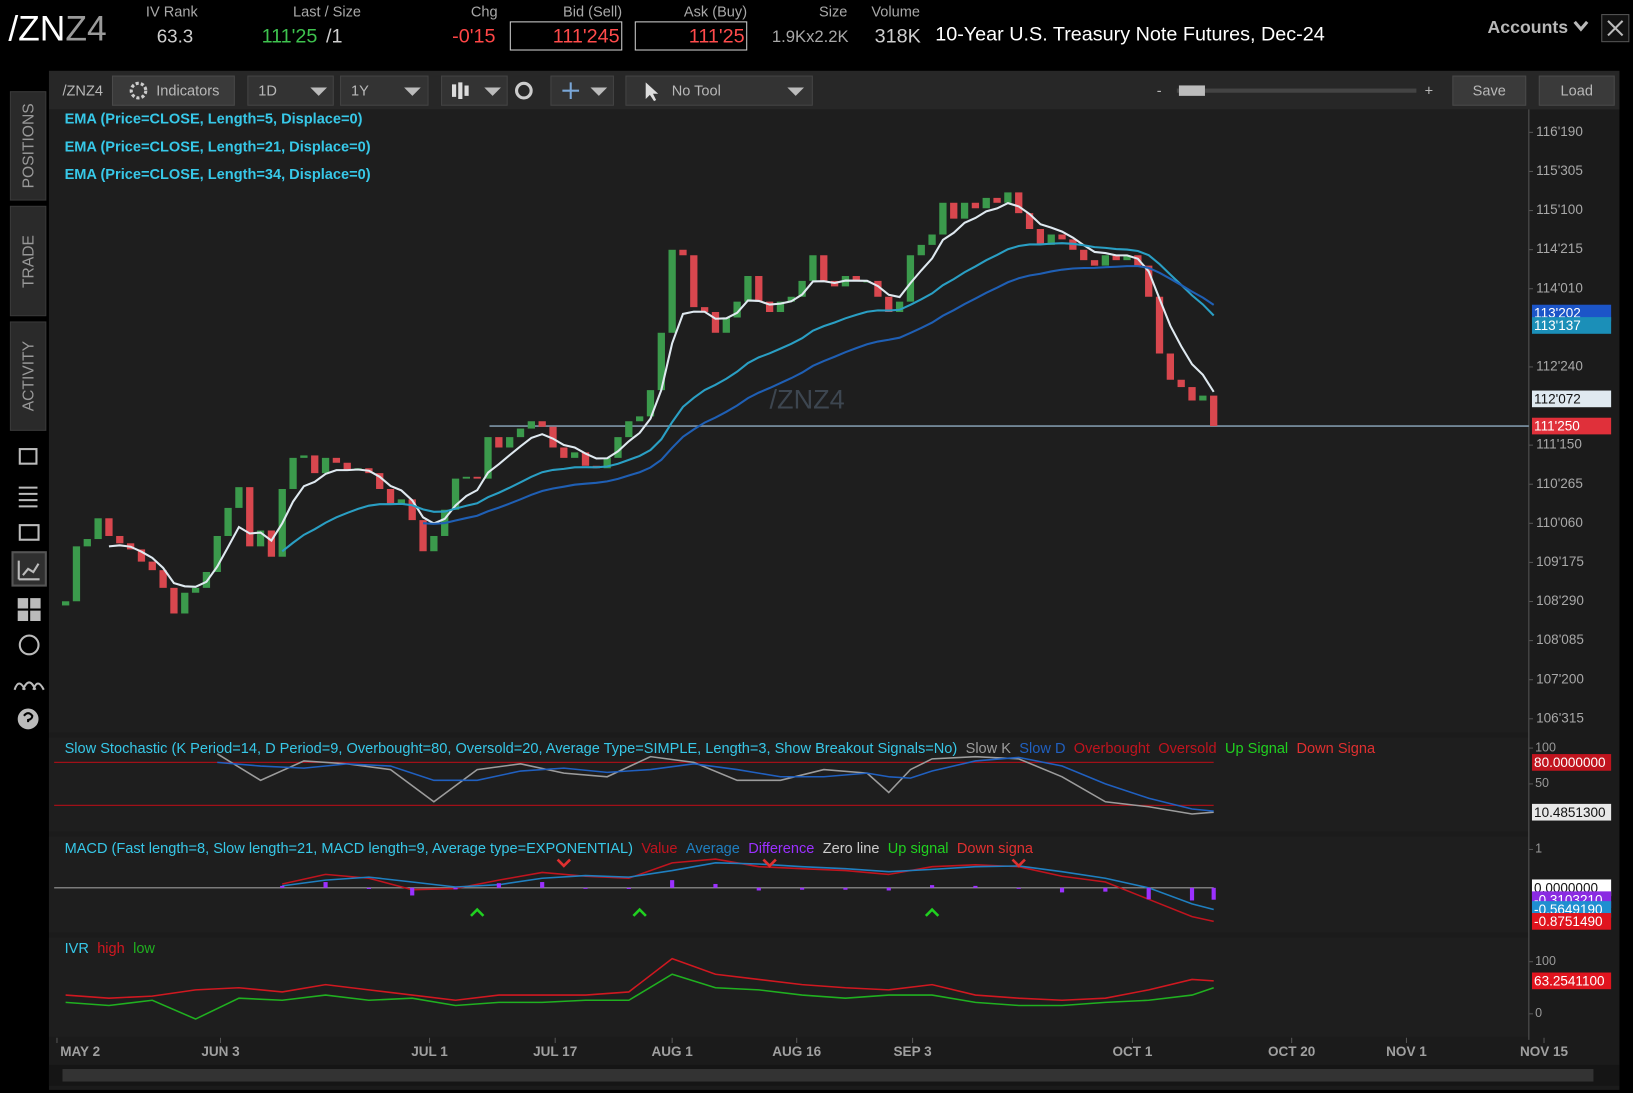  Describe the element at coordinates (1559, 483) in the screenshot. I see `y-tick-label: 110'265` at that location.